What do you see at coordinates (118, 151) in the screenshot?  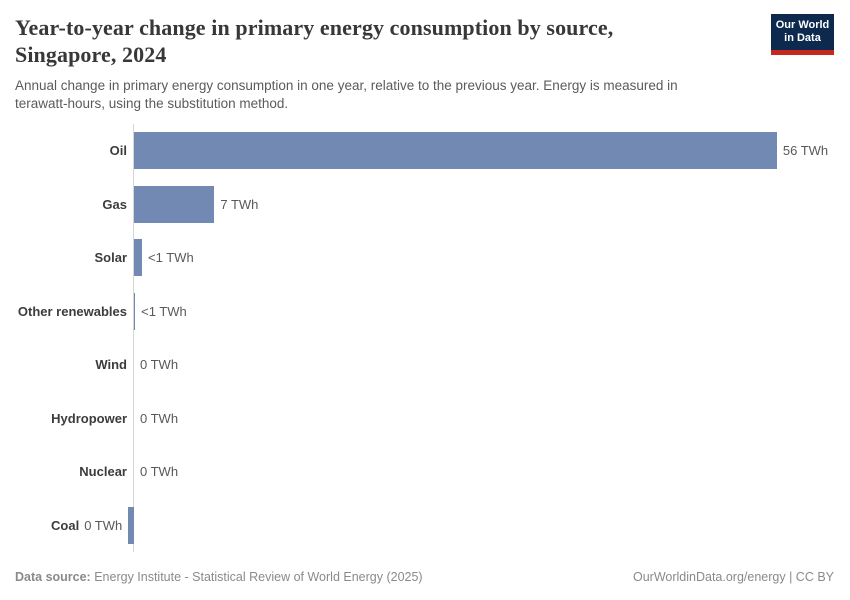 I see `category-label: Oil` at bounding box center [118, 151].